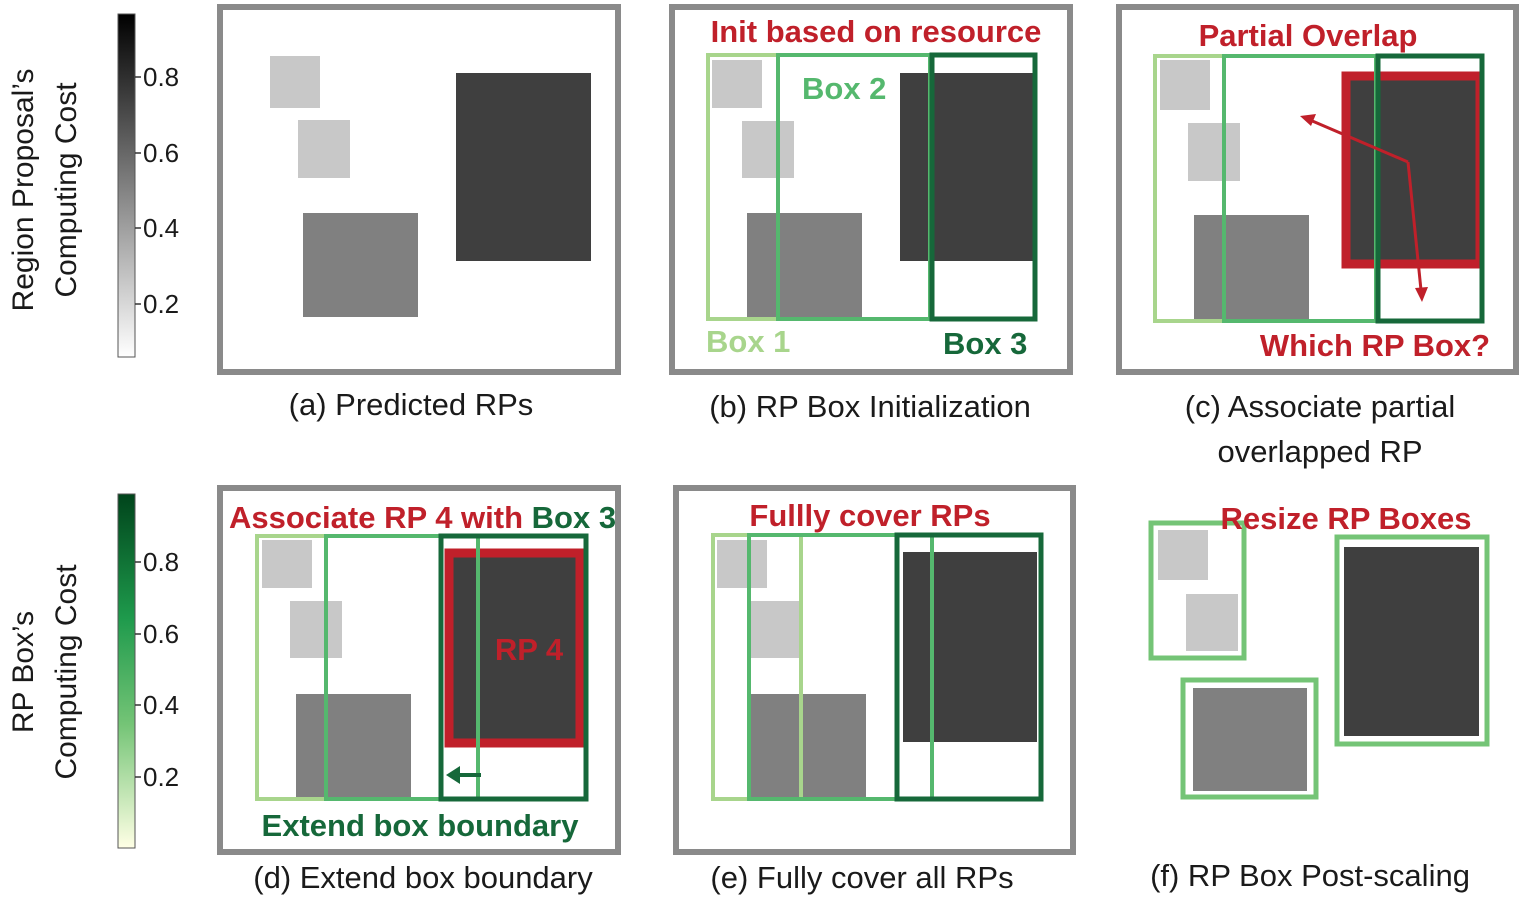 The image size is (1524, 906). Describe the element at coordinates (93, 671) in the screenshot. I see `colorbar-box-cost: 0.8 0.6 0.4 0.2 RP Box’s Computing Cost` at that location.